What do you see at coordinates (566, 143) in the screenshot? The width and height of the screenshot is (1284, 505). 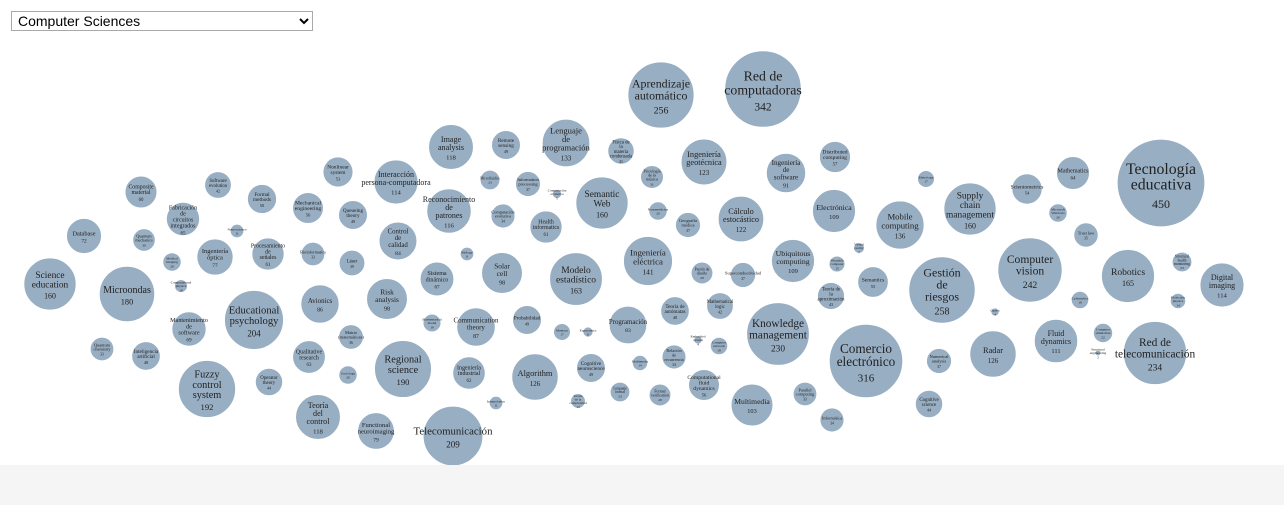 I see `bubble-node: Lenguaje de programación 133` at bounding box center [566, 143].